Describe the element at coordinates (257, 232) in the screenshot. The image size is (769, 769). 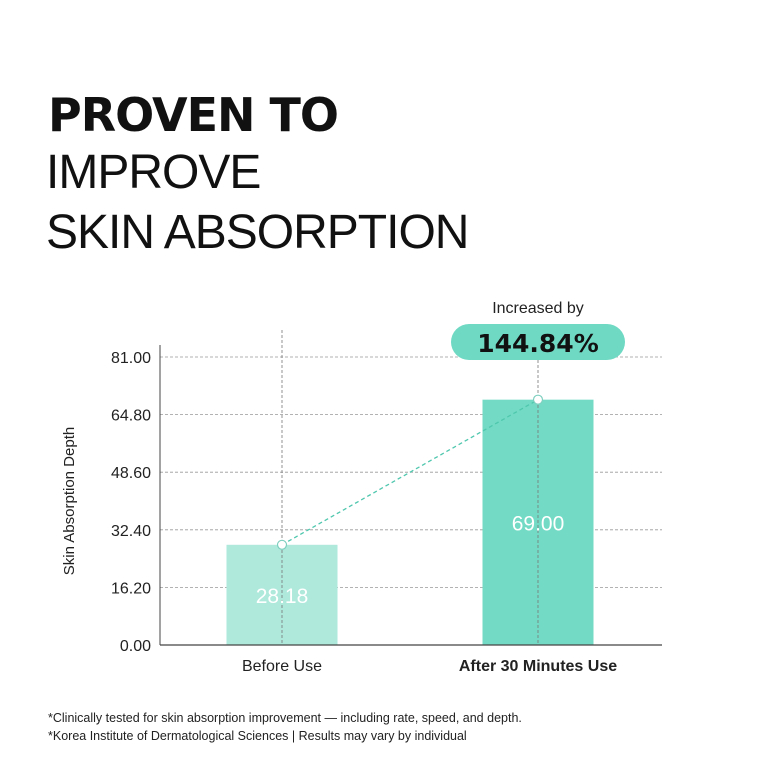
I see `title-line-3: SKIN ABSORPTION` at that location.